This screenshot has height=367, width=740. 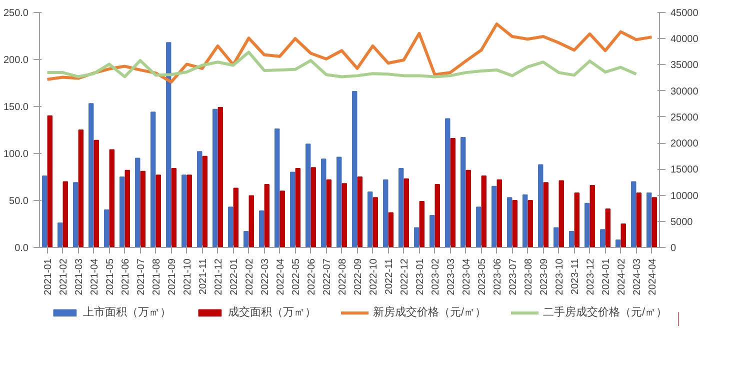 I want to click on y2-tick-label: 35000, so click(x=684, y=66).